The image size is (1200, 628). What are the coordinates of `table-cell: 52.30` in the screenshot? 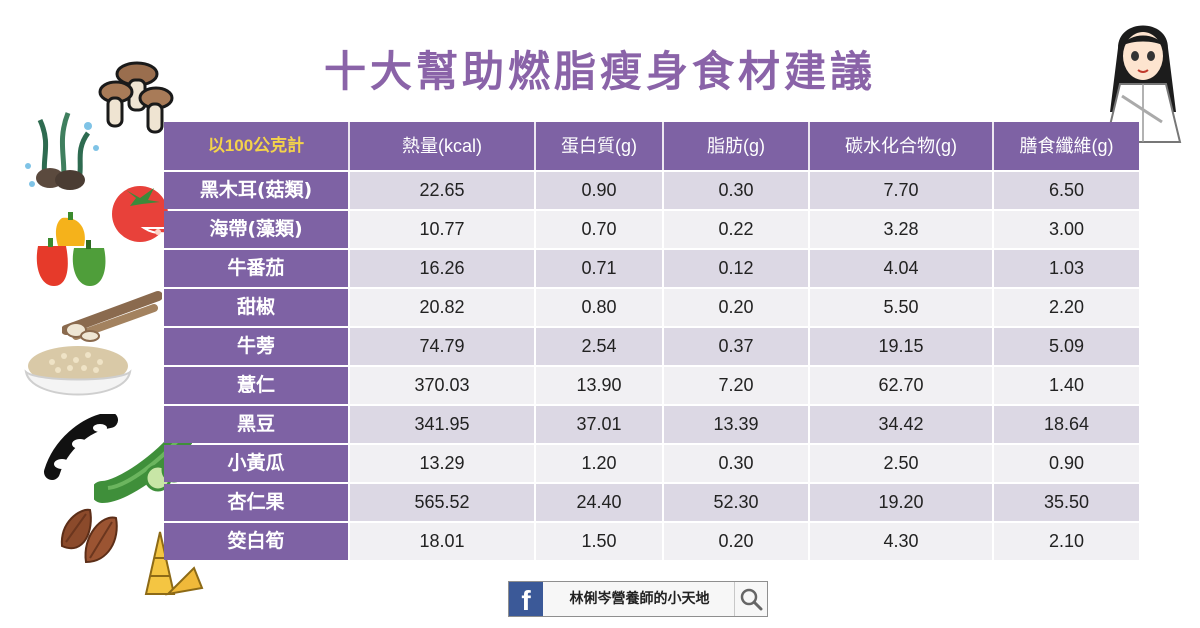 It's located at (736, 502).